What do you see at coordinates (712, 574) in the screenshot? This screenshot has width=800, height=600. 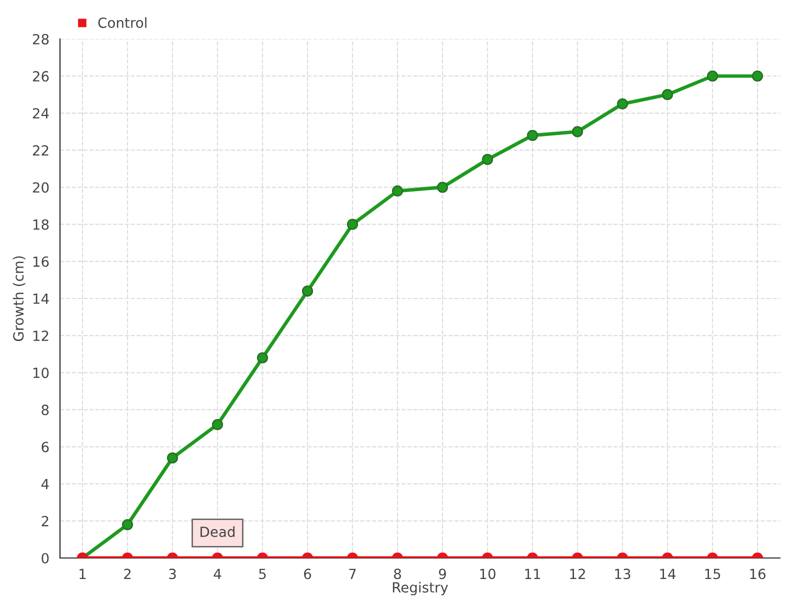 I see `x-tick-label: 15` at bounding box center [712, 574].